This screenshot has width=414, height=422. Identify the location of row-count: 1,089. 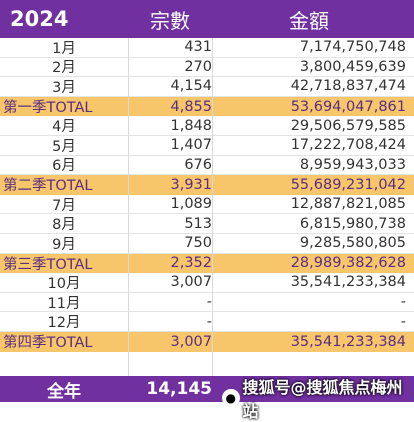
(191, 204).